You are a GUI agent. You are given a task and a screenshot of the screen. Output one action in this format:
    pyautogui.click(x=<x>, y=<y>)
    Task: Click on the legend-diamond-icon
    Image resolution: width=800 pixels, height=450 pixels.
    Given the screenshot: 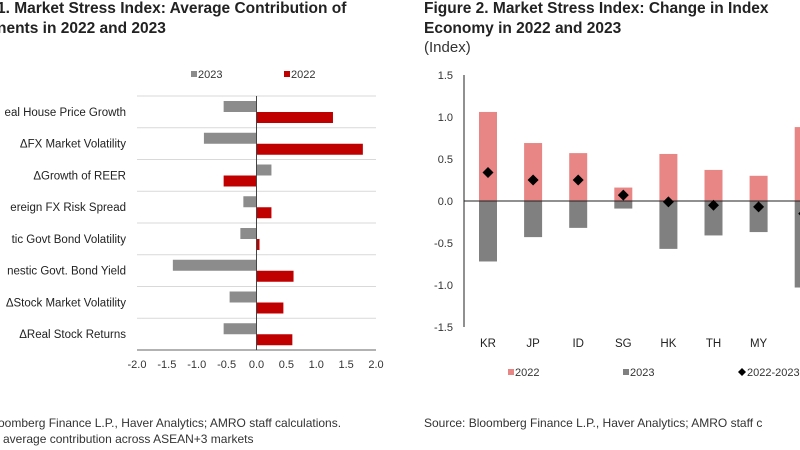 What is the action you would take?
    pyautogui.click(x=742, y=372)
    